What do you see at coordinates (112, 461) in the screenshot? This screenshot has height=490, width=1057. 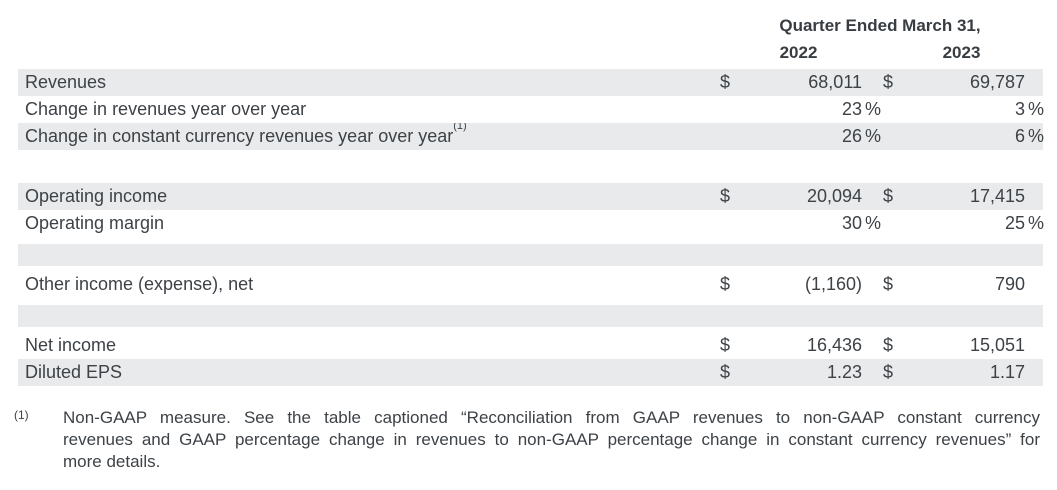 I see `footnote-line: more details.` at bounding box center [112, 461].